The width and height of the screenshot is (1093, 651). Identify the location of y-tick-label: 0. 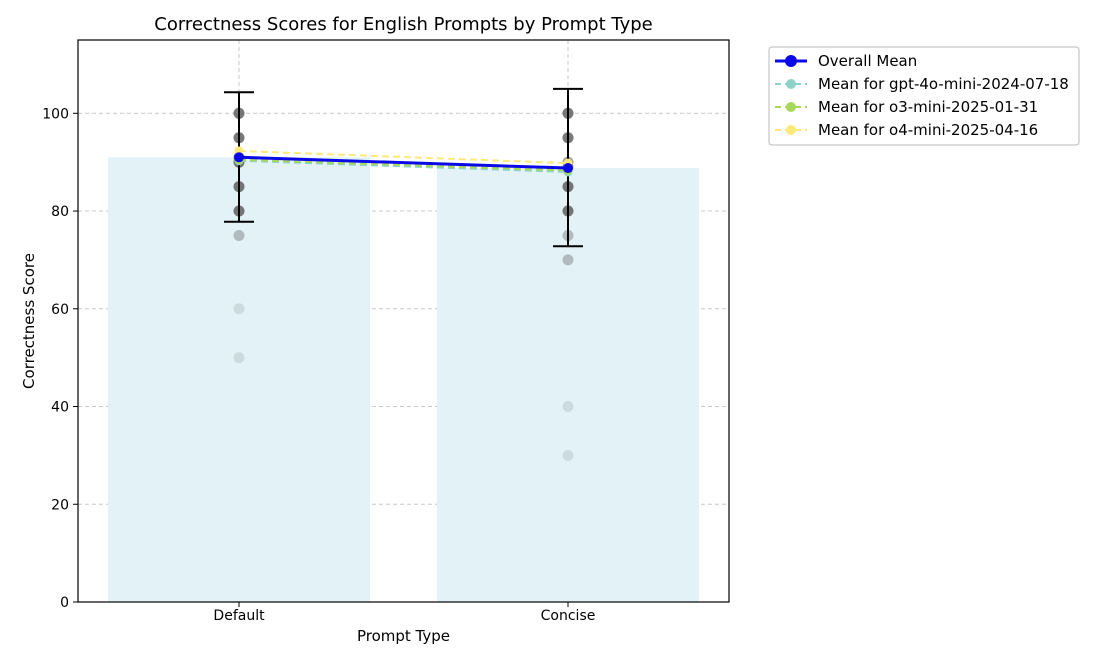
(64, 603).